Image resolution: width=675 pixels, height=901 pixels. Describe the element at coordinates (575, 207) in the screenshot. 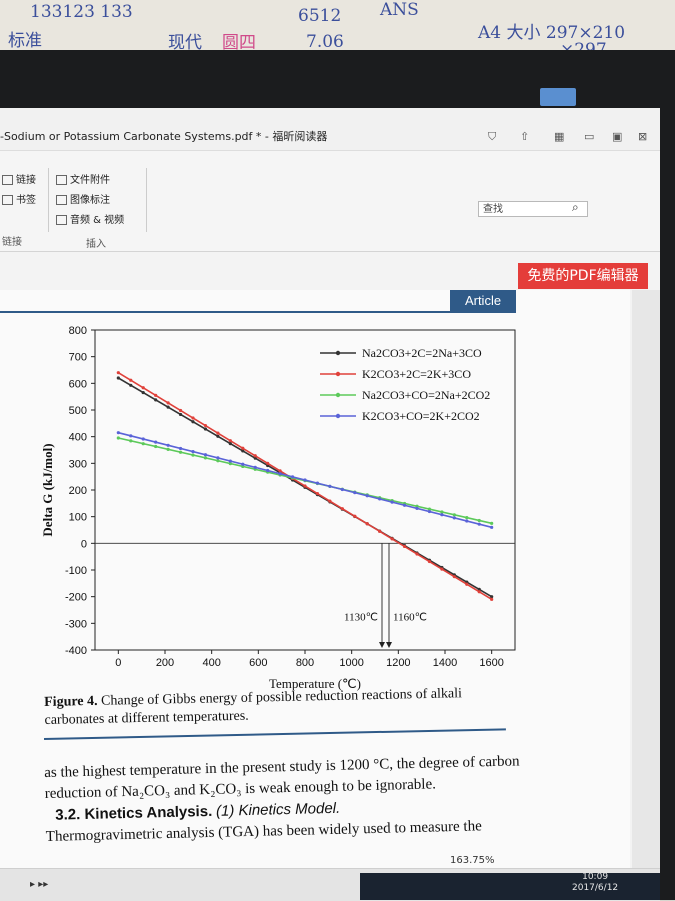

I see `search-icon: ⌕` at that location.